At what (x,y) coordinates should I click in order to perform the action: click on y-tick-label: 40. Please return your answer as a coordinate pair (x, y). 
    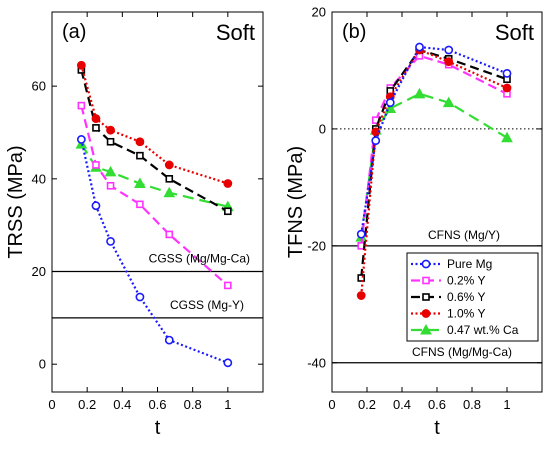
    Looking at the image, I should click on (39, 178).